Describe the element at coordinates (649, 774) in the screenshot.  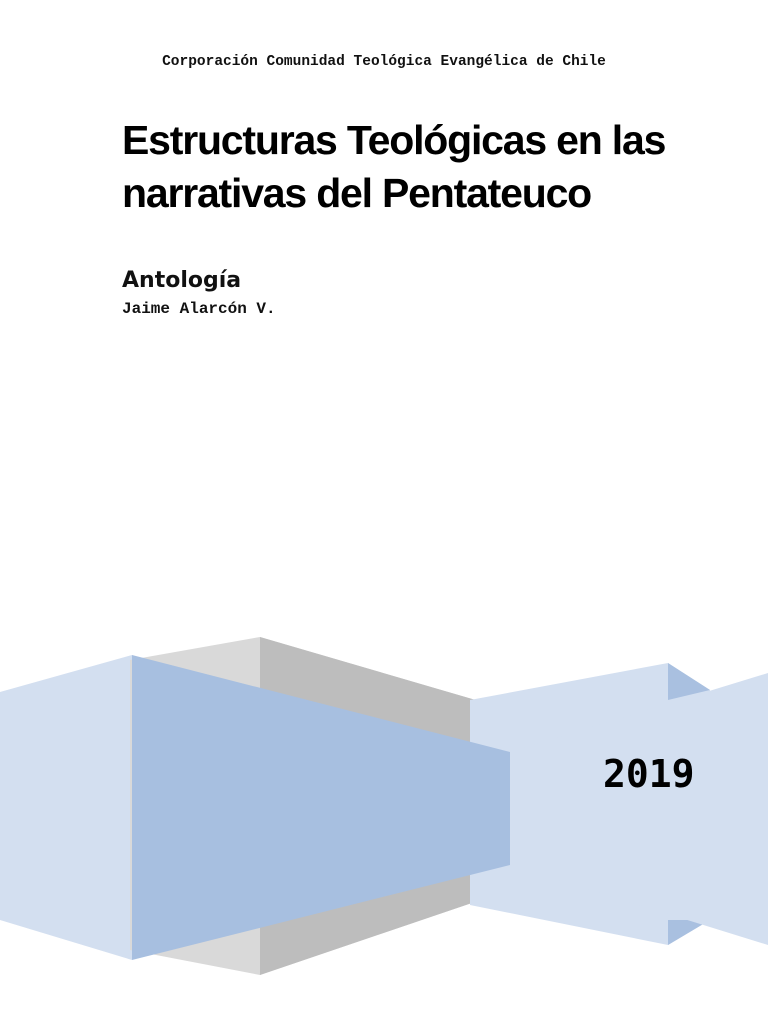
I see `year: 2019` at that location.